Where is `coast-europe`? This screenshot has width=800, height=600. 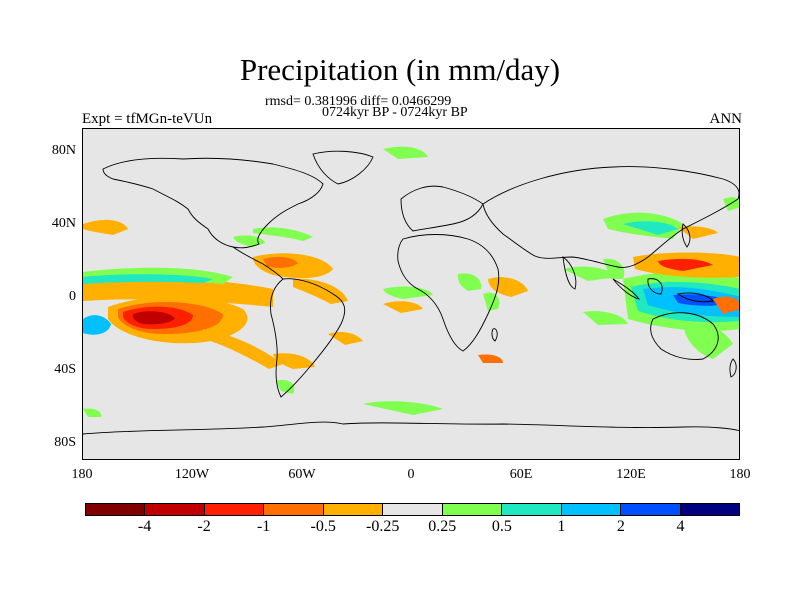 coast-europe is located at coordinates (442, 208).